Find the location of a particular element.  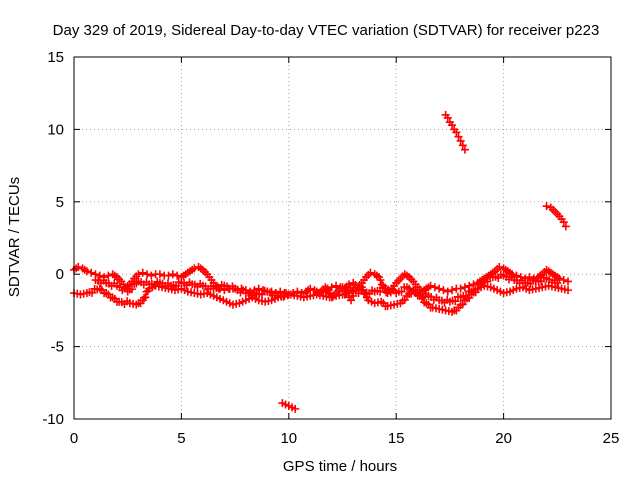

series-upper-arc-17-18h is located at coordinates (455, 132).